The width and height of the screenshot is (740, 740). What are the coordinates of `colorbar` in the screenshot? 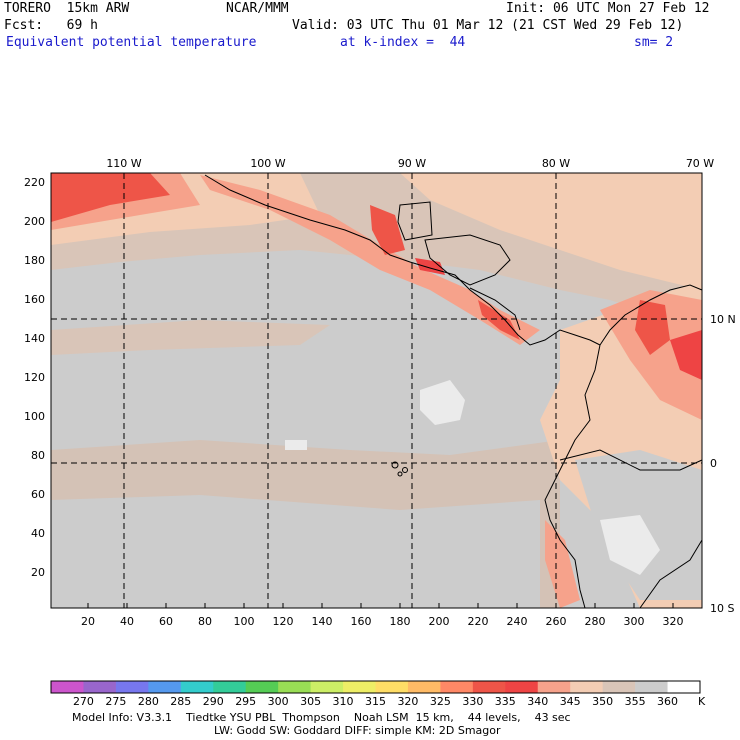 It's located at (376, 687).